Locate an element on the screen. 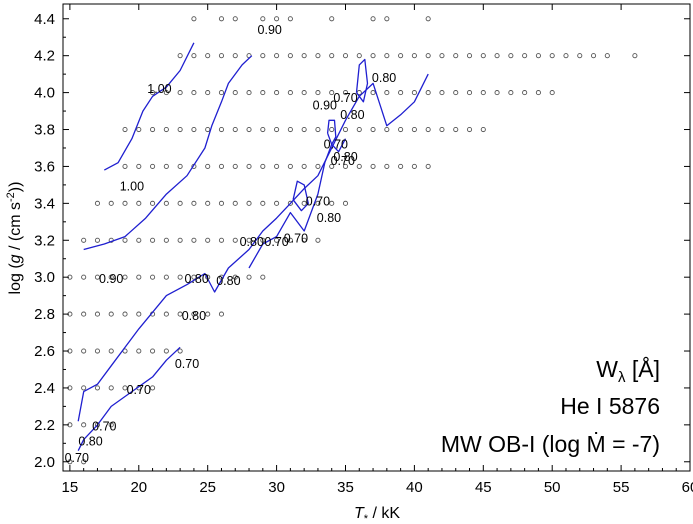 The width and height of the screenshot is (693, 524). x-tick-label: 60 is located at coordinates (687, 487).